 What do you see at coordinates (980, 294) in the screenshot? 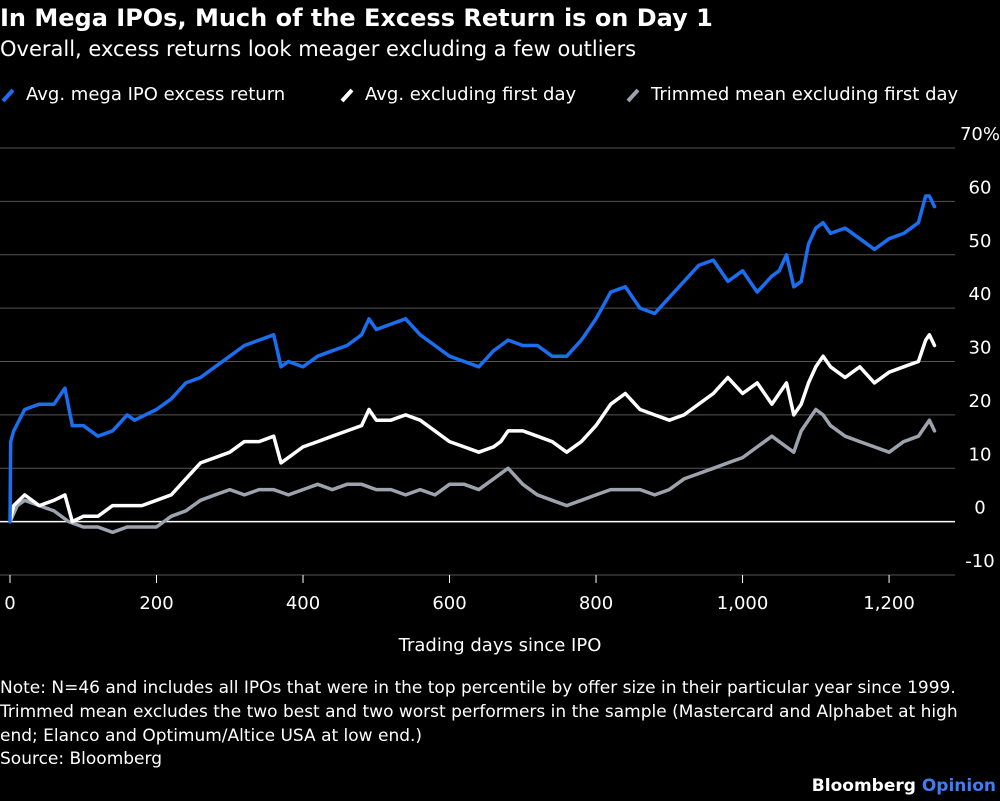
I see `y-tick-label: 40` at bounding box center [980, 294].